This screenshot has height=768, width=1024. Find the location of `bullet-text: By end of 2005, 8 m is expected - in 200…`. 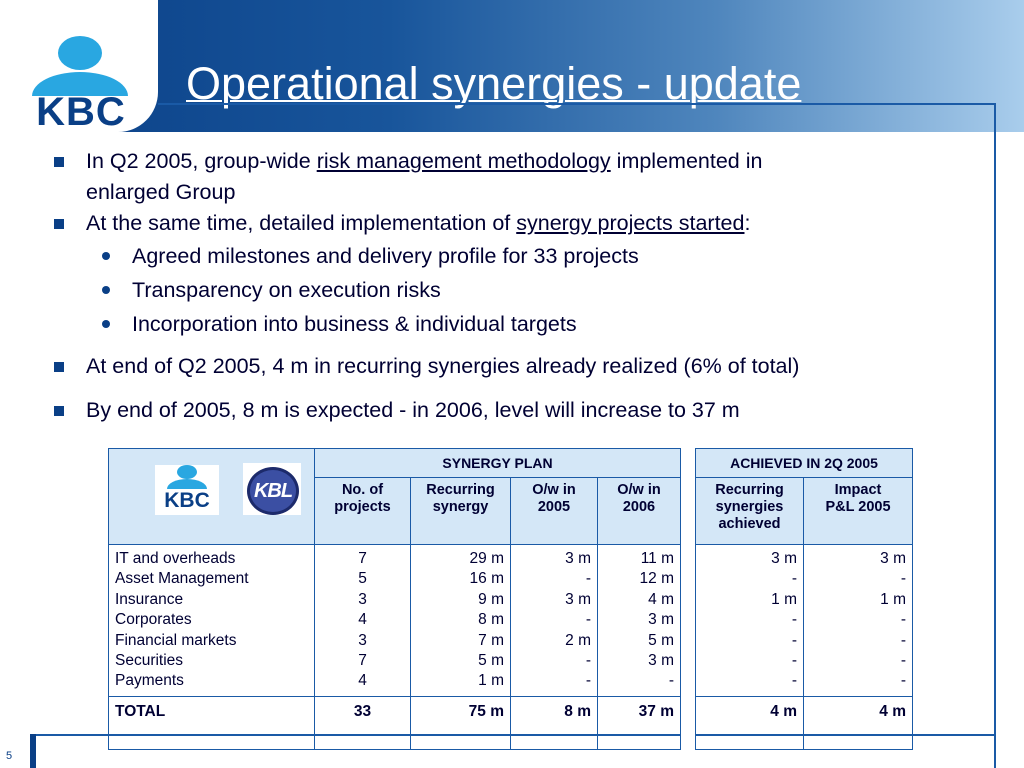

bullet-text: By end of 2005, 8 m is expected - in 200… is located at coordinates (413, 410).